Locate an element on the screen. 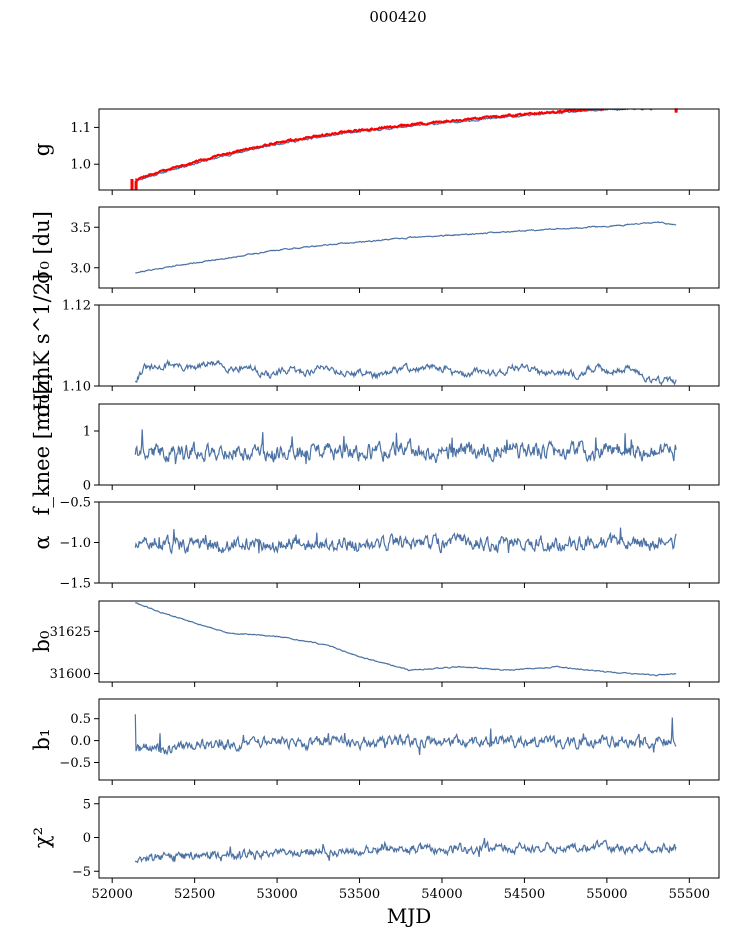 Image resolution: width=729 pixels, height=944 pixels. panel-1: 1.0 1.1 g is located at coordinates (375, 151).